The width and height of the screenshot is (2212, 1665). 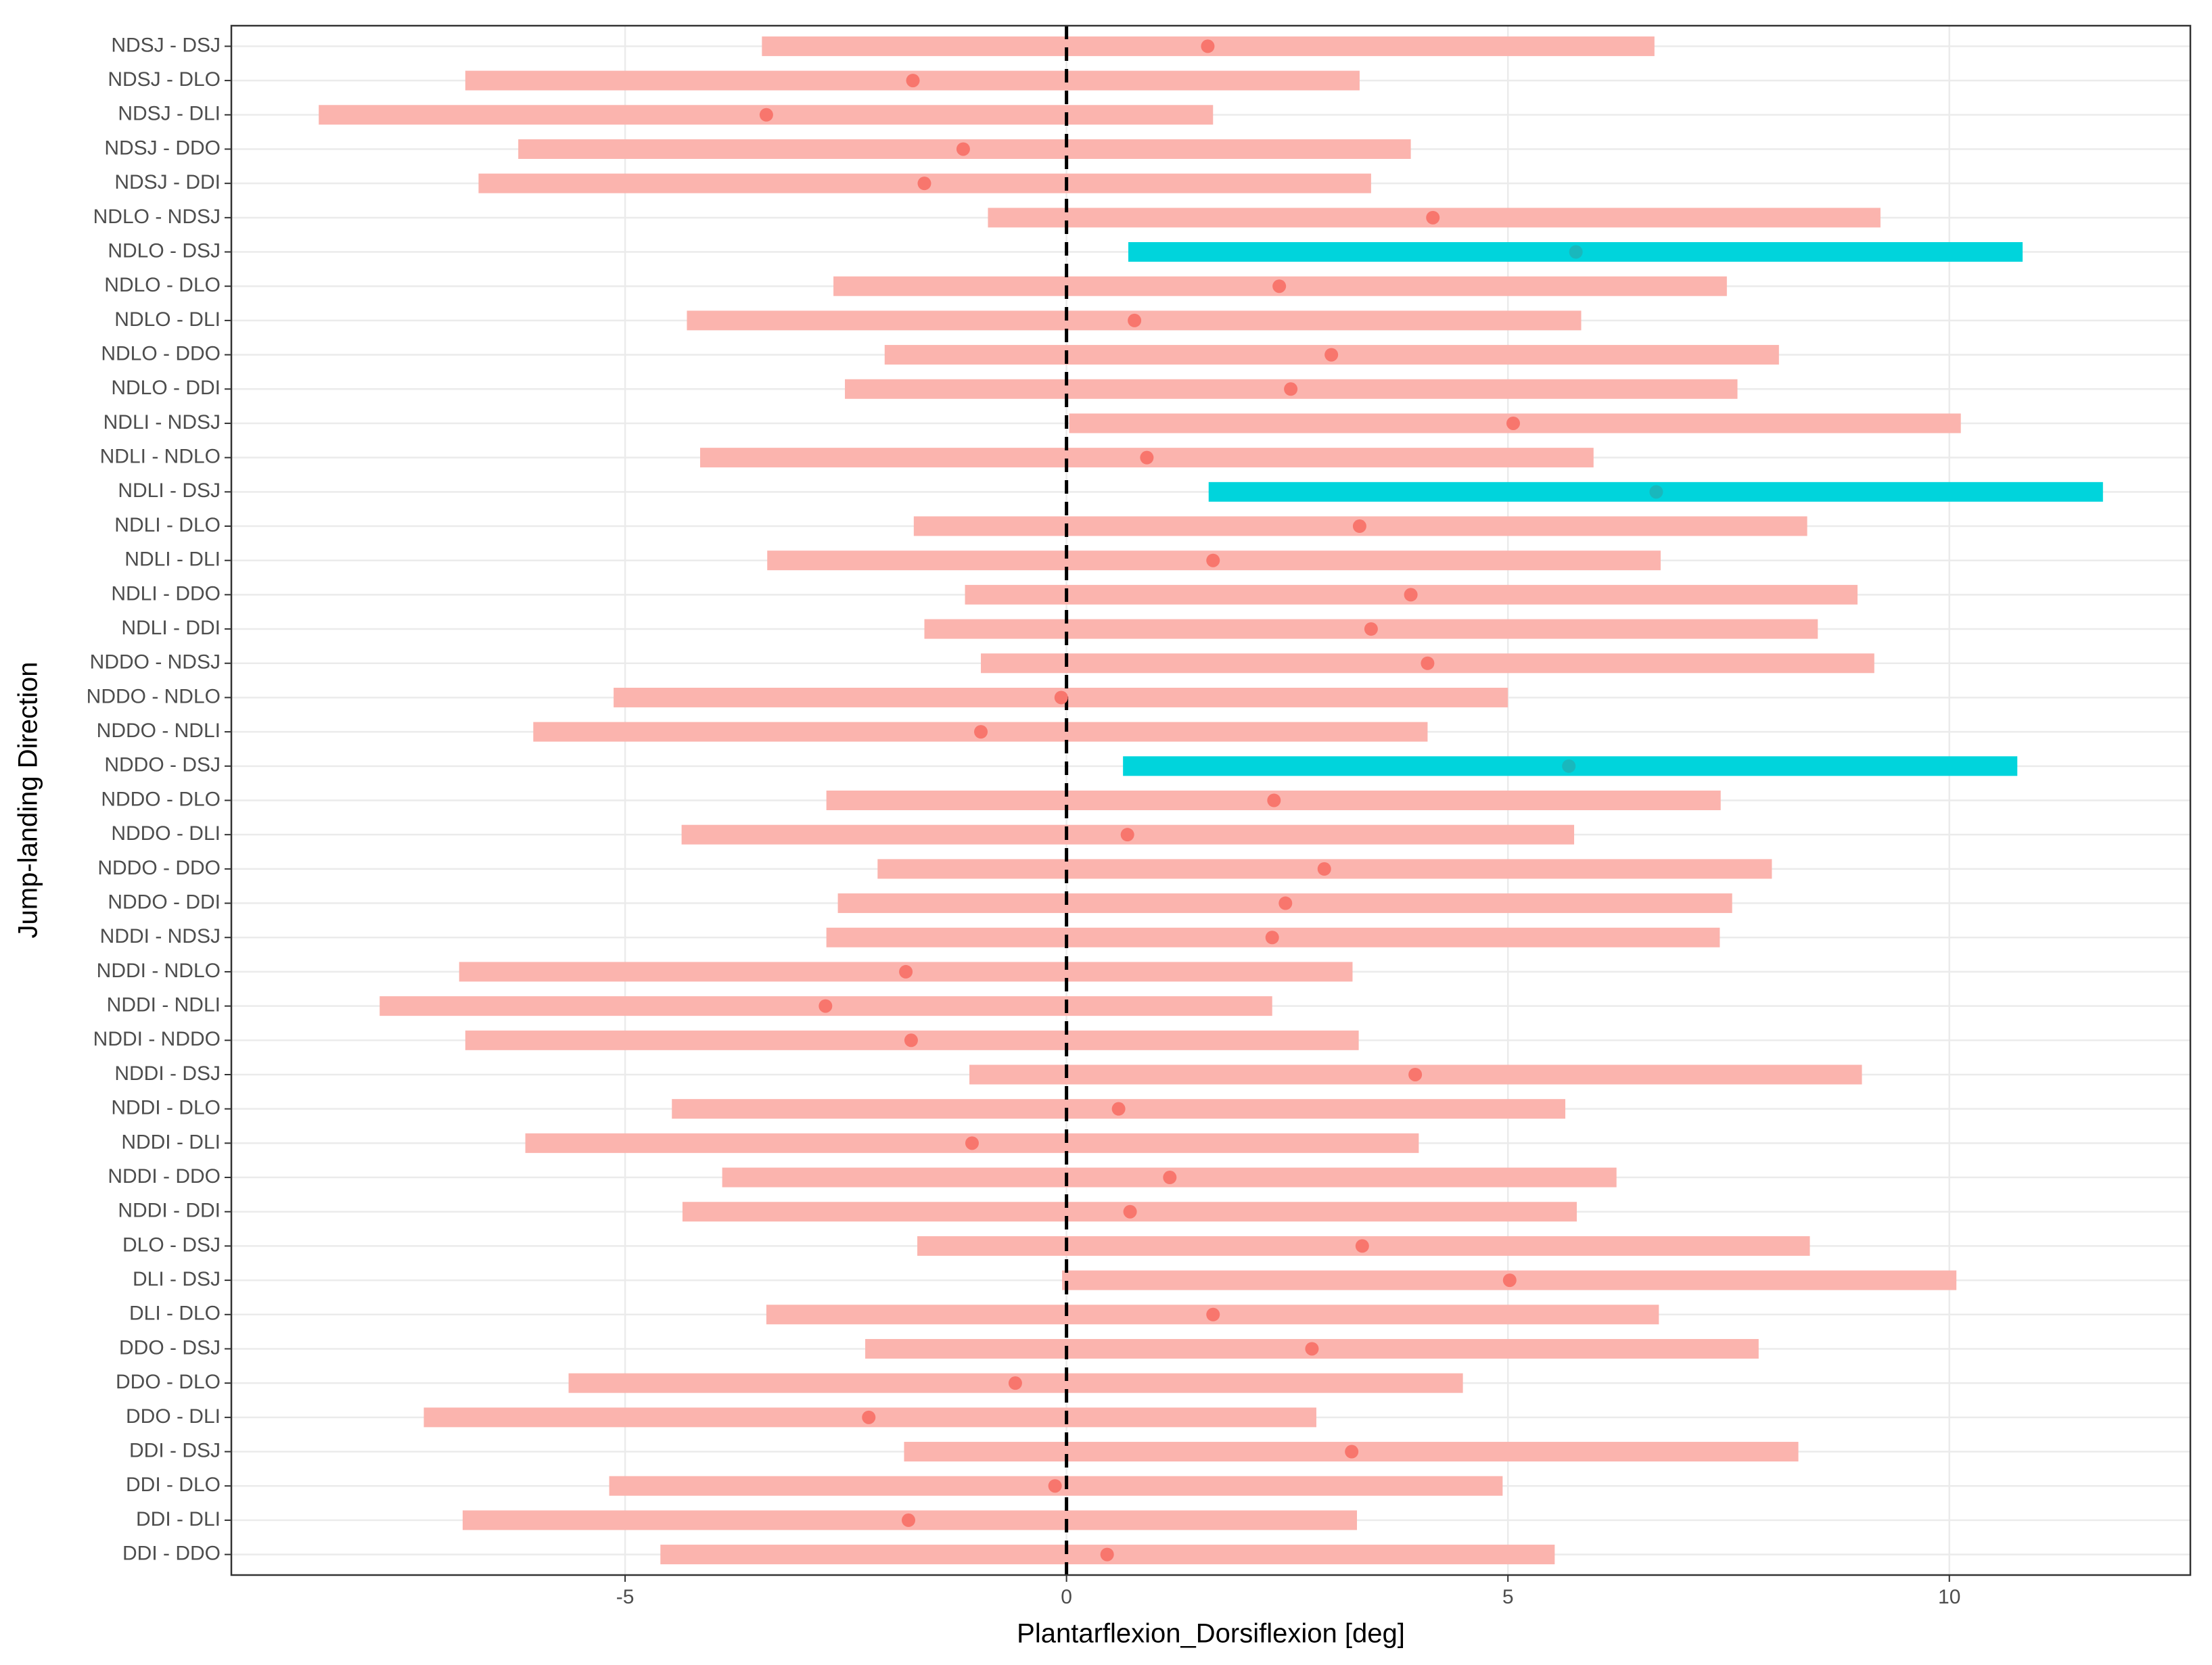 What do you see at coordinates (162, 765) in the screenshot?
I see `y-tick-label: NDDO - DSJ` at bounding box center [162, 765].